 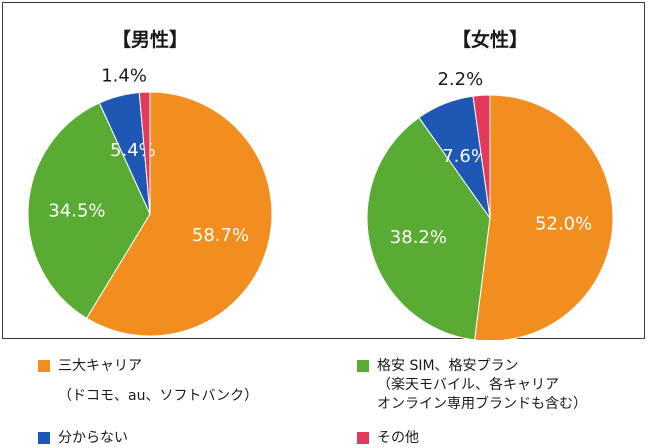 What do you see at coordinates (150, 39) in the screenshot?
I see `chart-title-male: 【男性】` at bounding box center [150, 39].